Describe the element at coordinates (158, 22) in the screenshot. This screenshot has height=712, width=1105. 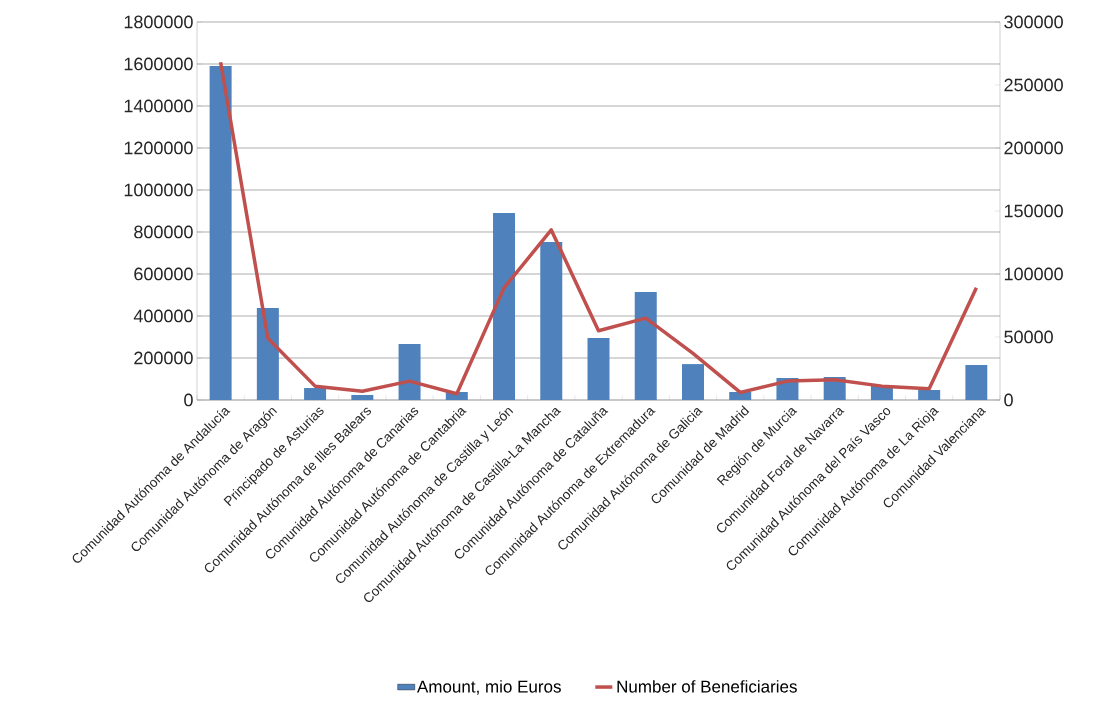
I see `y-tick-label: 1800000` at that location.